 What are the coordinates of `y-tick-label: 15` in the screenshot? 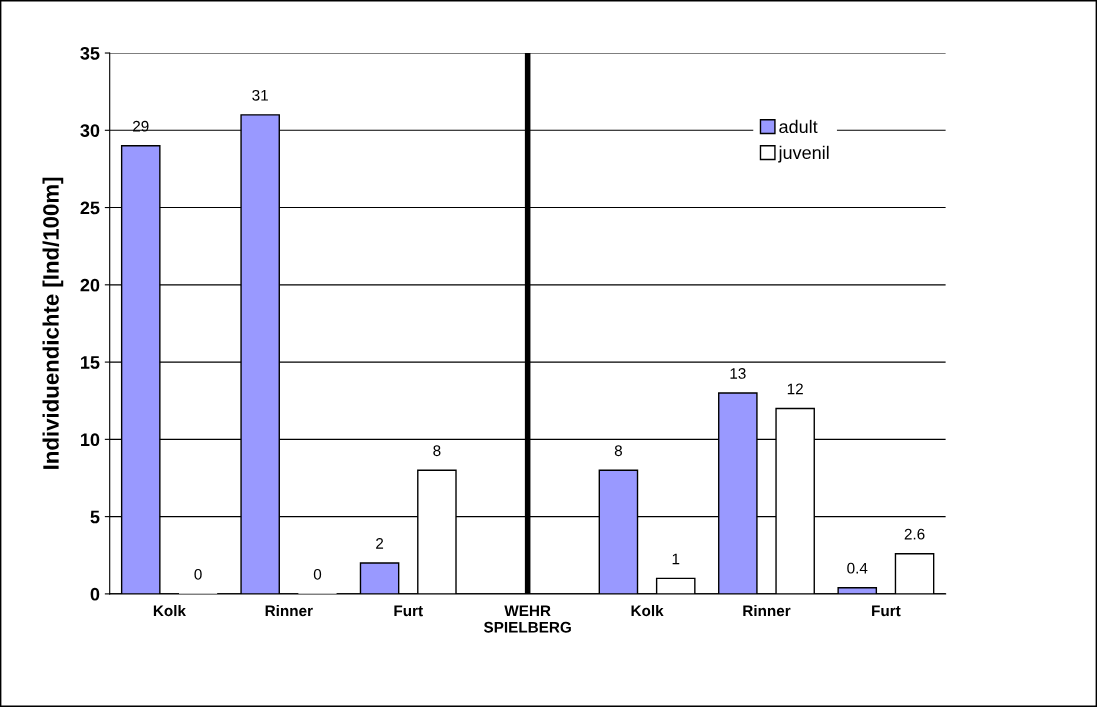 It's located at (90, 362).